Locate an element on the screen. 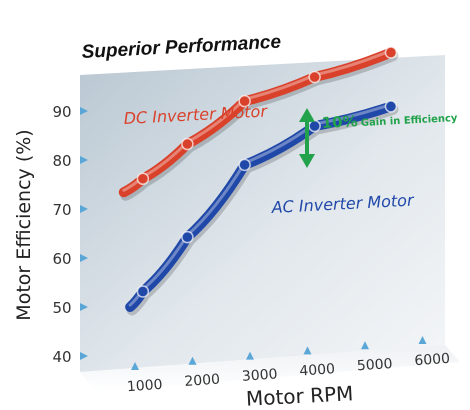  y-tick-label: 90 is located at coordinates (61, 112).